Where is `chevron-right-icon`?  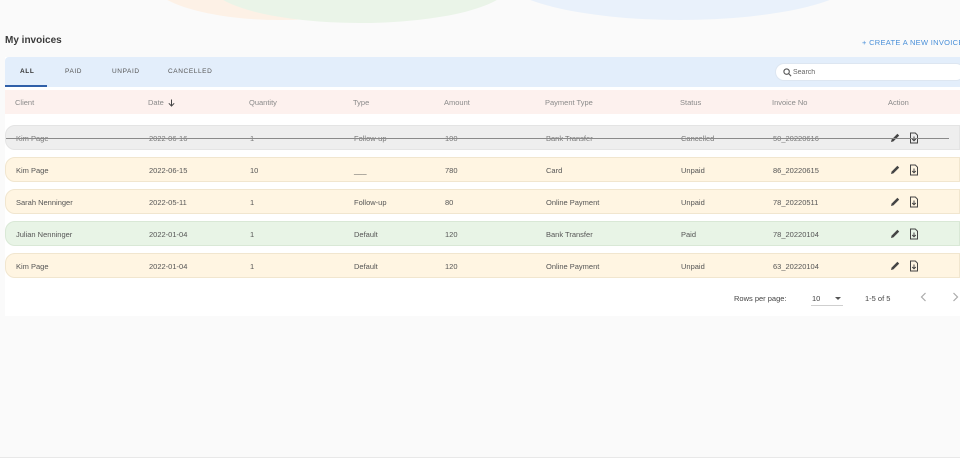
chevron-right-icon is located at coordinates (955, 297).